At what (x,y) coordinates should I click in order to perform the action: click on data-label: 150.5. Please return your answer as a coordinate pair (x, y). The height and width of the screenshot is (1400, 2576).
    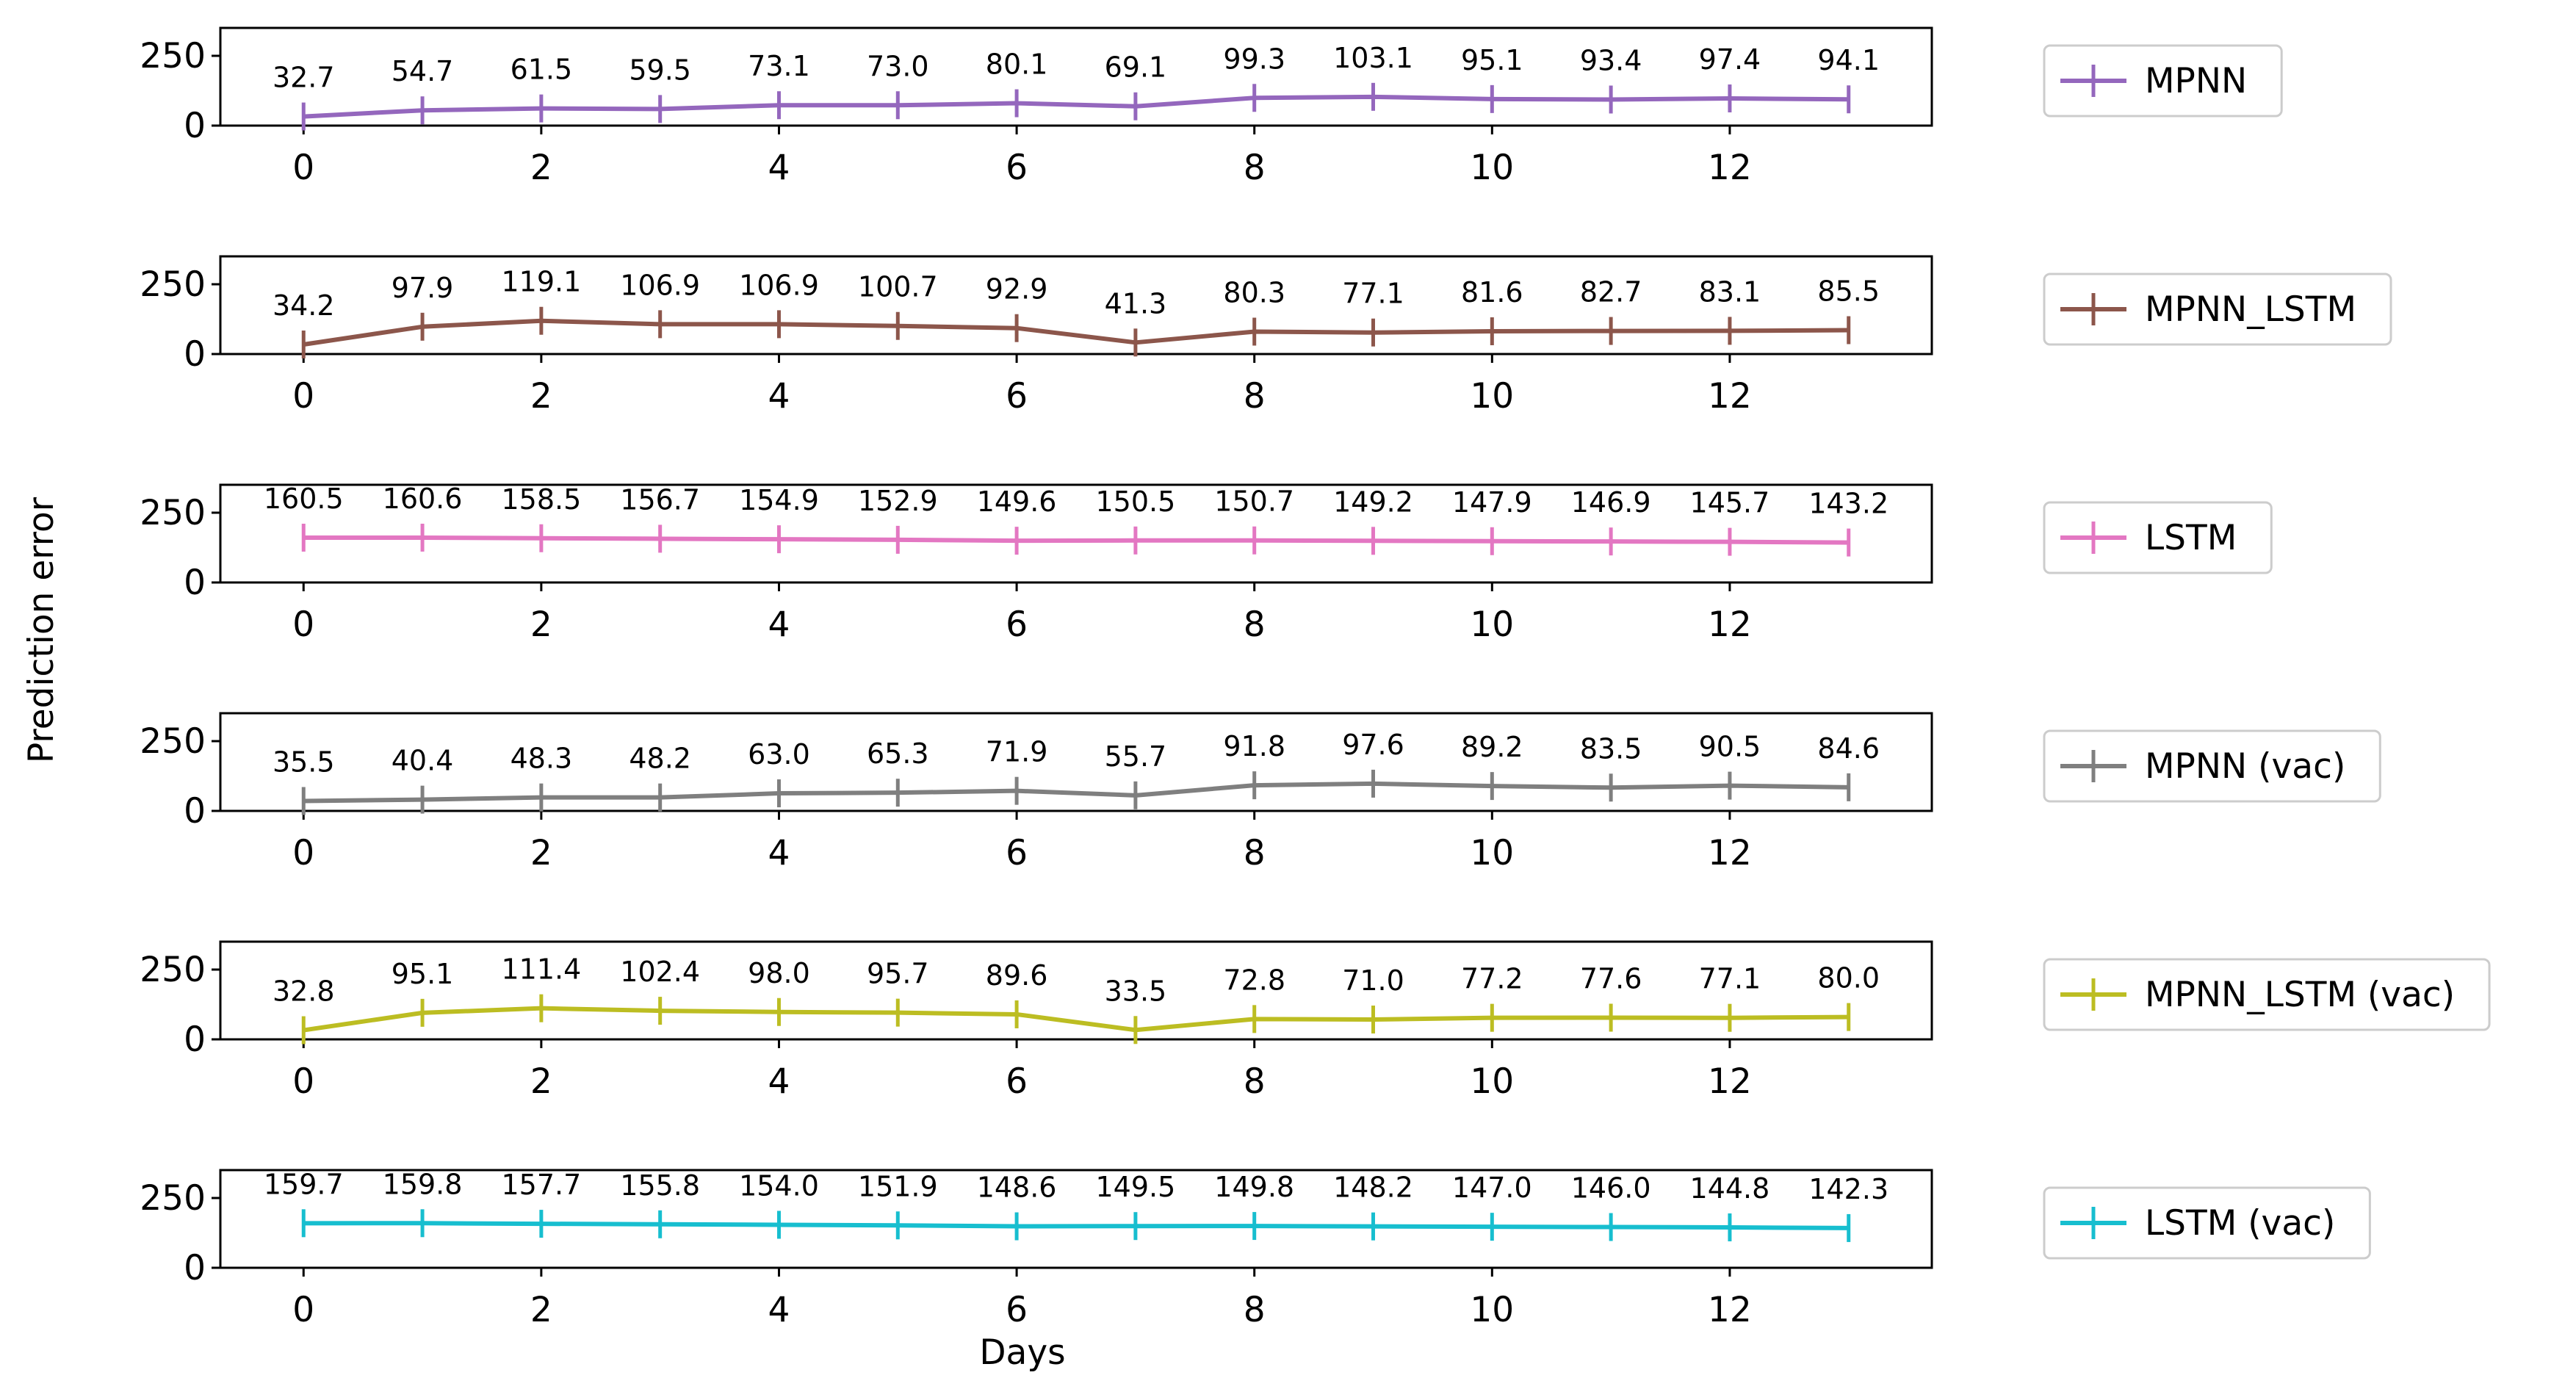
    Looking at the image, I should click on (1136, 502).